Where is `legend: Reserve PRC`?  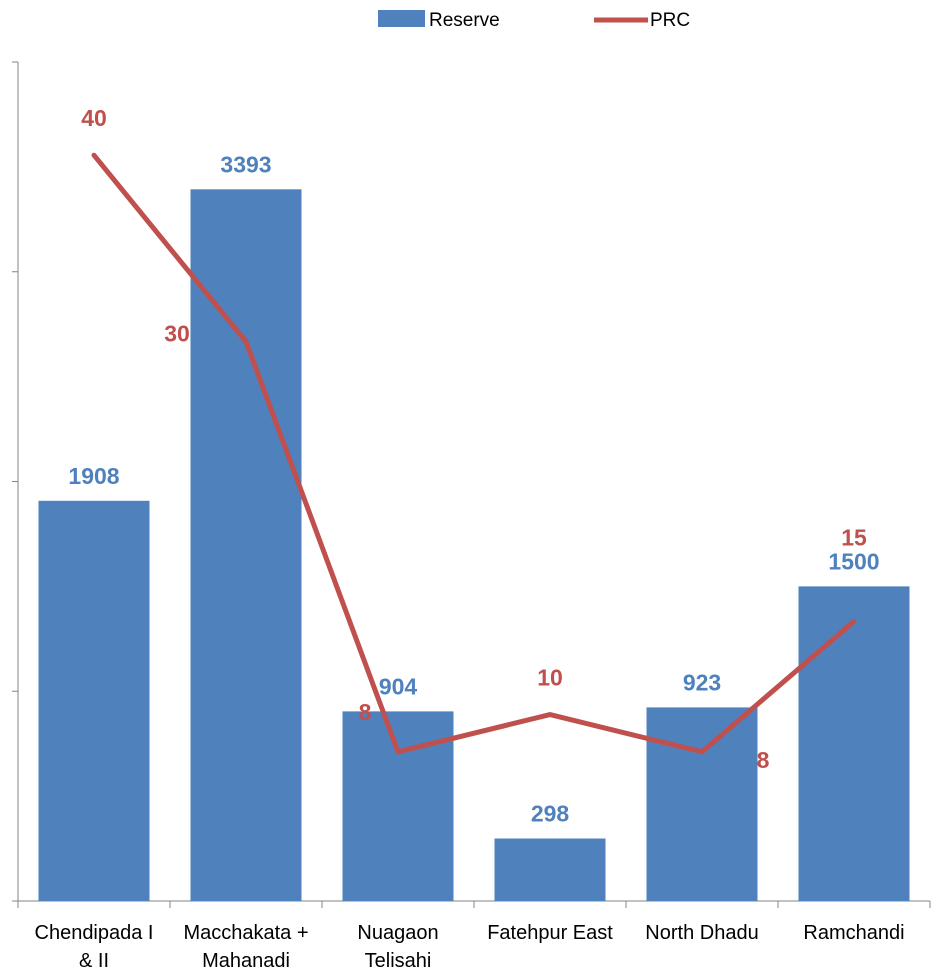
legend: Reserve PRC is located at coordinates (534, 20).